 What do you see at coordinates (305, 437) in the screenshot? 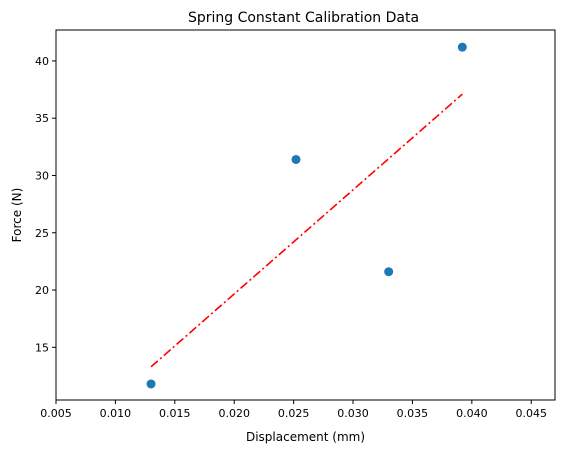
I see `x-axis-label: Displacement (mm)` at bounding box center [305, 437].